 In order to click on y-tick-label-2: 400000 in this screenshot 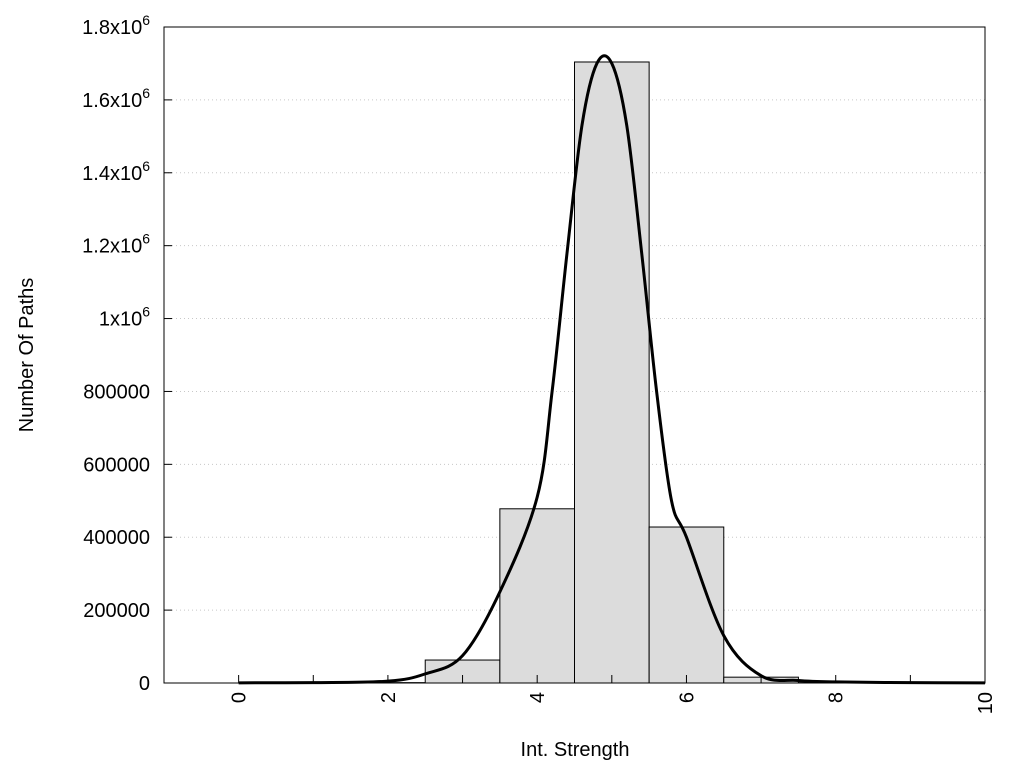, I will do `click(116, 538)`.